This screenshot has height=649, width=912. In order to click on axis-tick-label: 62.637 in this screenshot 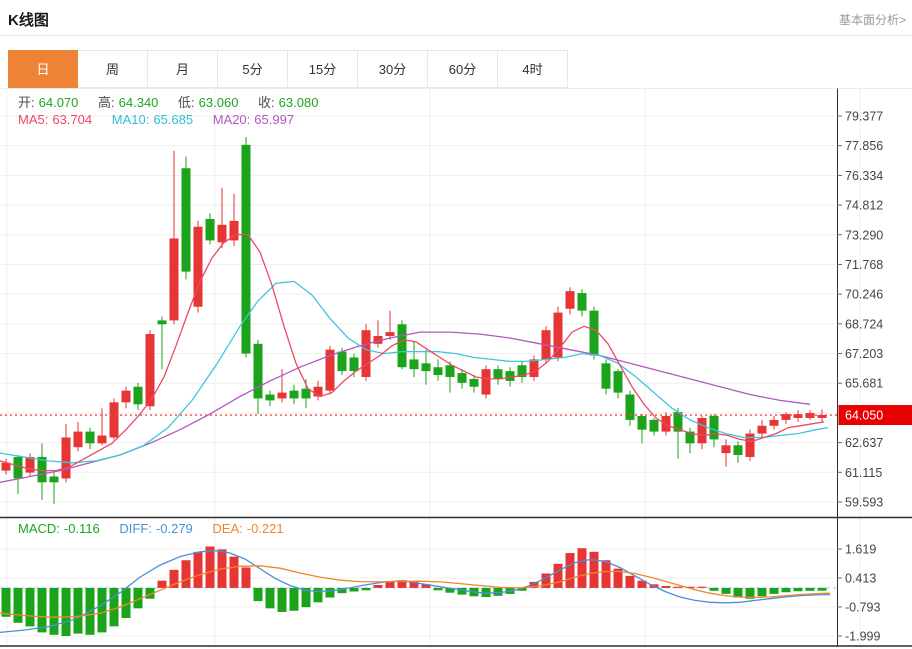, I will do `click(864, 443)`.